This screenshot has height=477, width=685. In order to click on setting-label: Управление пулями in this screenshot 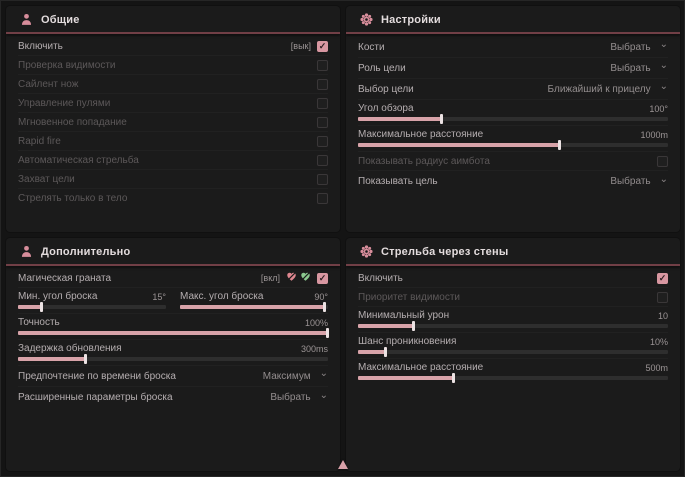, I will do `click(64, 103)`.